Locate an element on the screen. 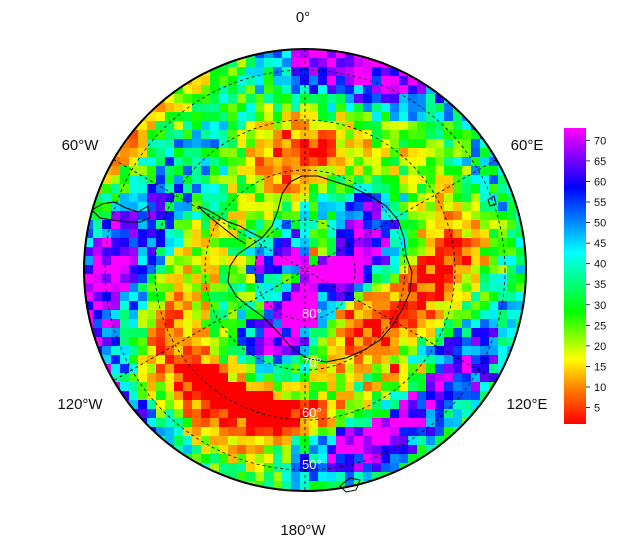 The image size is (625, 552). lat-label-80: 80° is located at coordinates (312, 313).